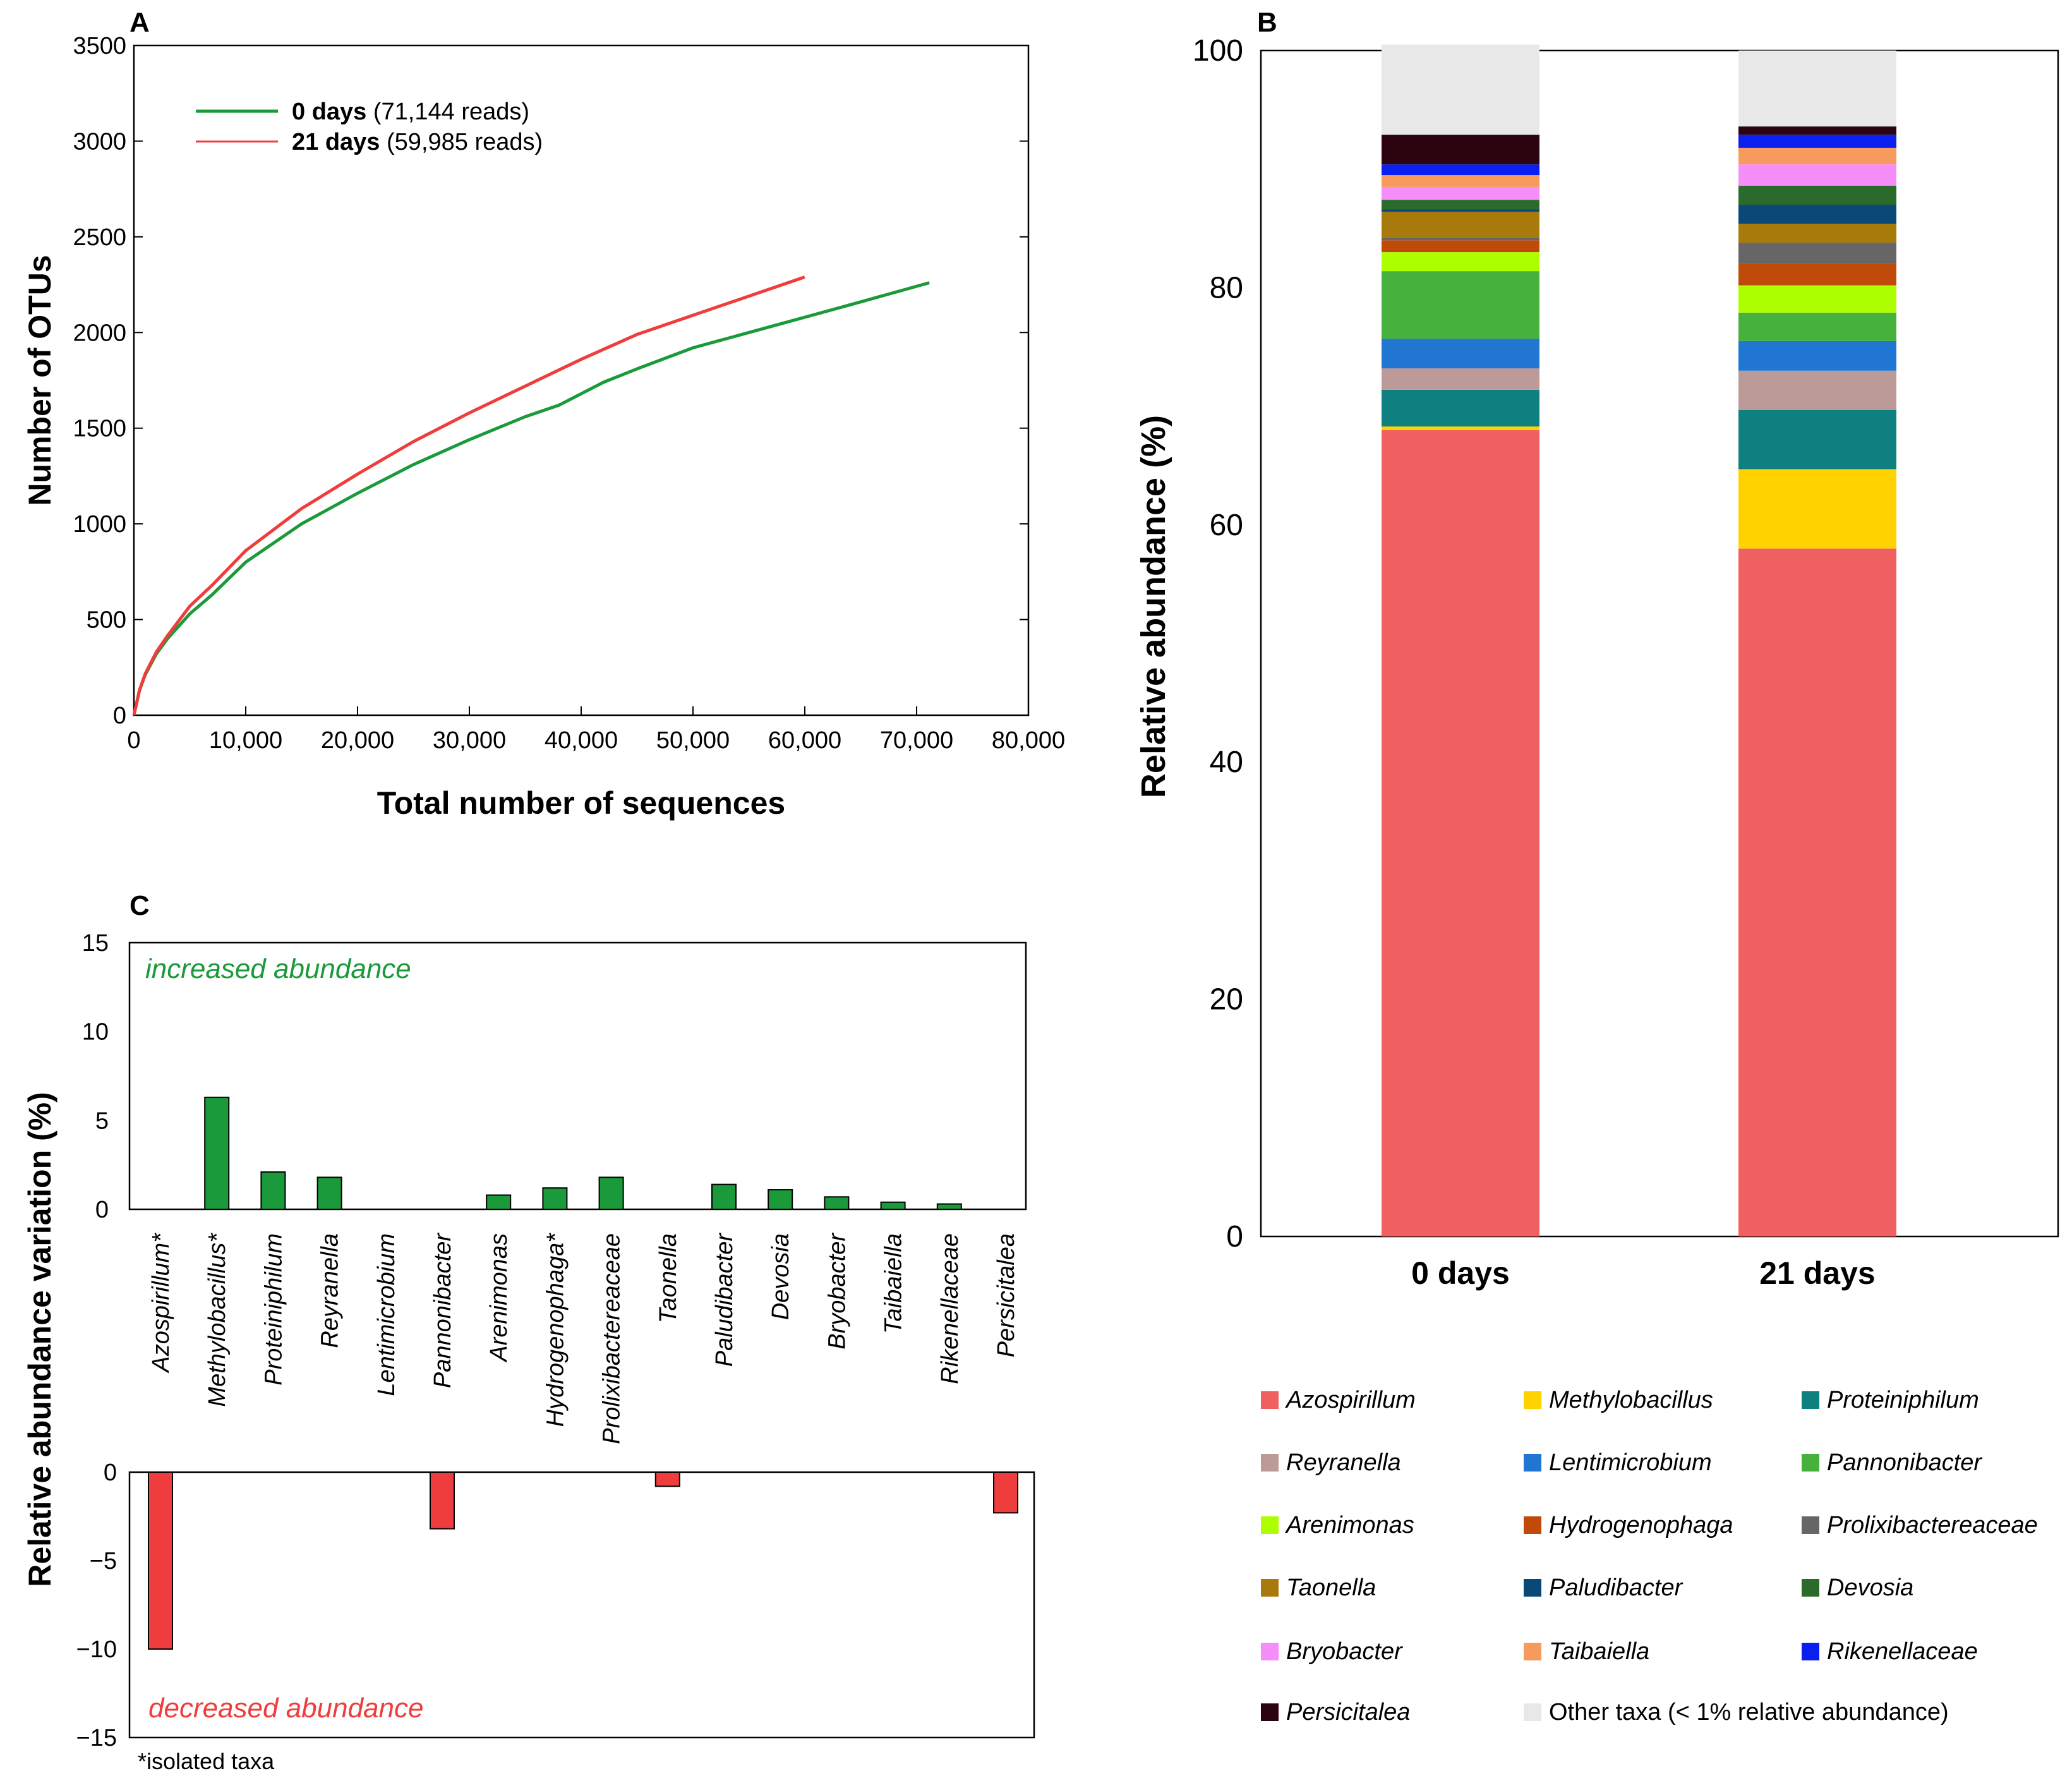 The image size is (2072, 1783). I want to click on bar-decrease-azospirillum, so click(160, 1561).